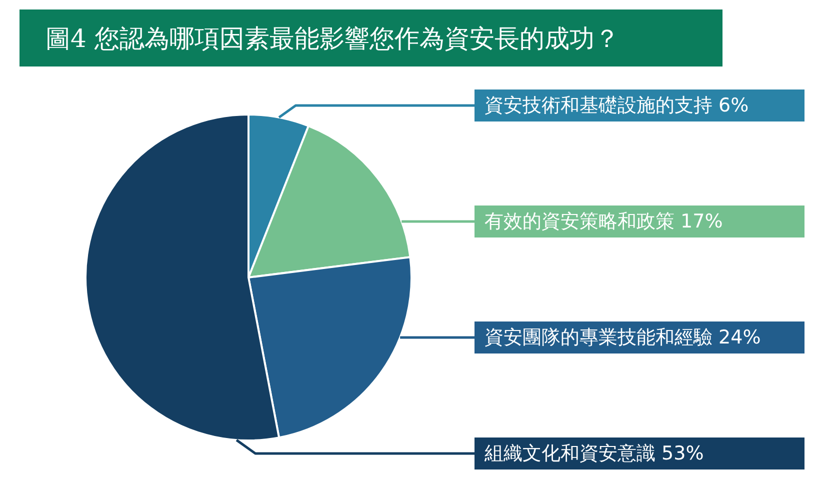 The height and width of the screenshot is (487, 833). I want to click on slice-label: 資安團隊的專業技能和經驗 24%, so click(622, 337).